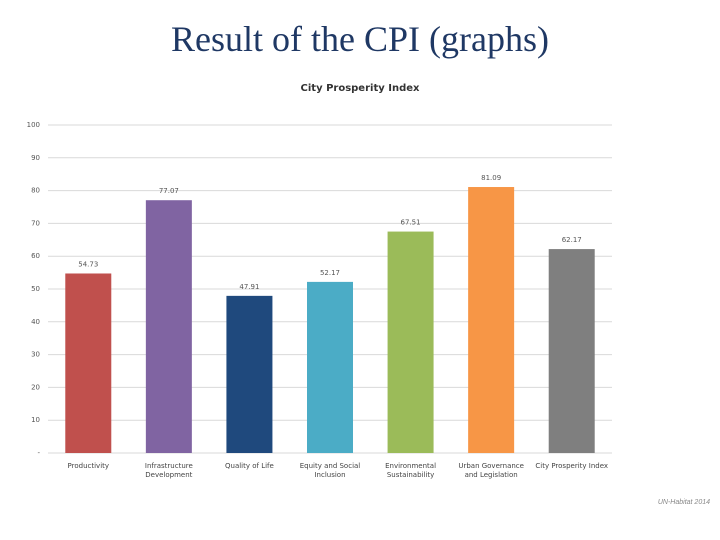 This screenshot has width=720, height=540. Describe the element at coordinates (33, 125) in the screenshot. I see `y-tick-label: 100` at that location.